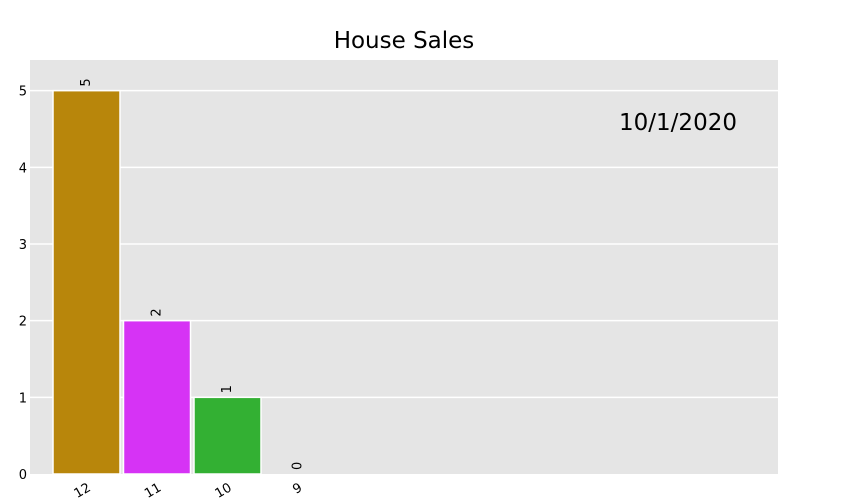  Describe the element at coordinates (404, 41) in the screenshot. I see `chart-title: House Sales` at that location.